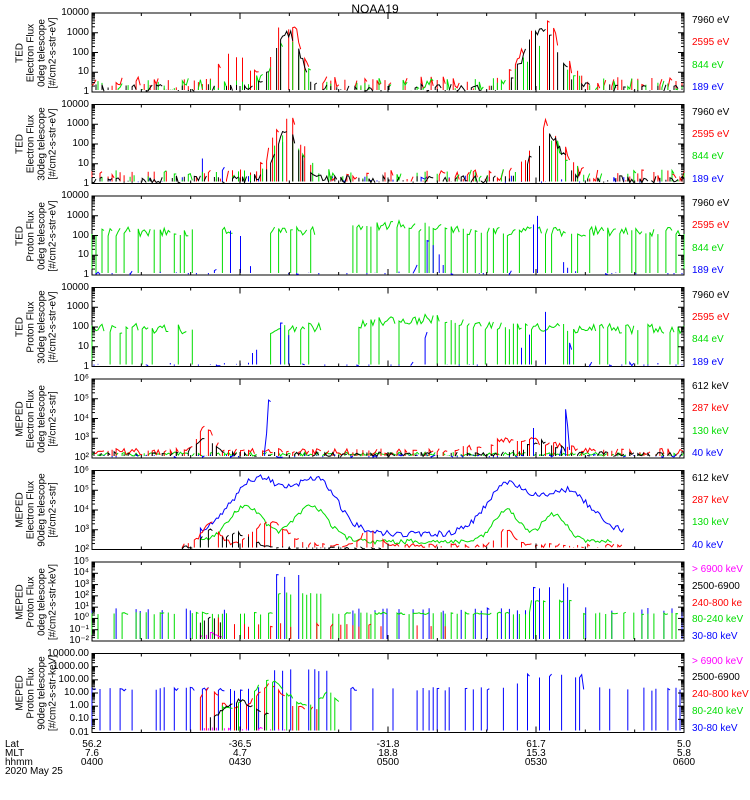 The image size is (750, 800). Describe the element at coordinates (388, 753) in the screenshot. I see `x-tick-mlt: 18.8` at that location.